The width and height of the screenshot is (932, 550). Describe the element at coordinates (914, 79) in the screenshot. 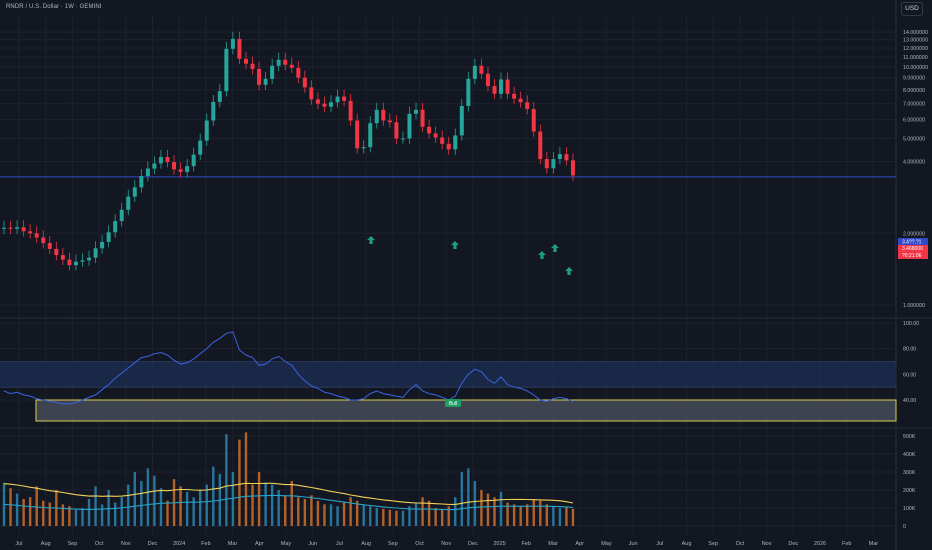

I see `price-tick-label: 9.000000` at that location.